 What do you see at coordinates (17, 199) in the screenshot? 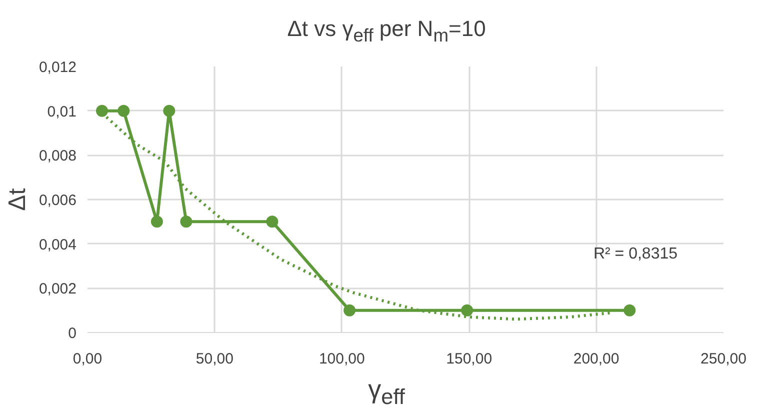
I see `y-axis-title: Δt` at bounding box center [17, 199].